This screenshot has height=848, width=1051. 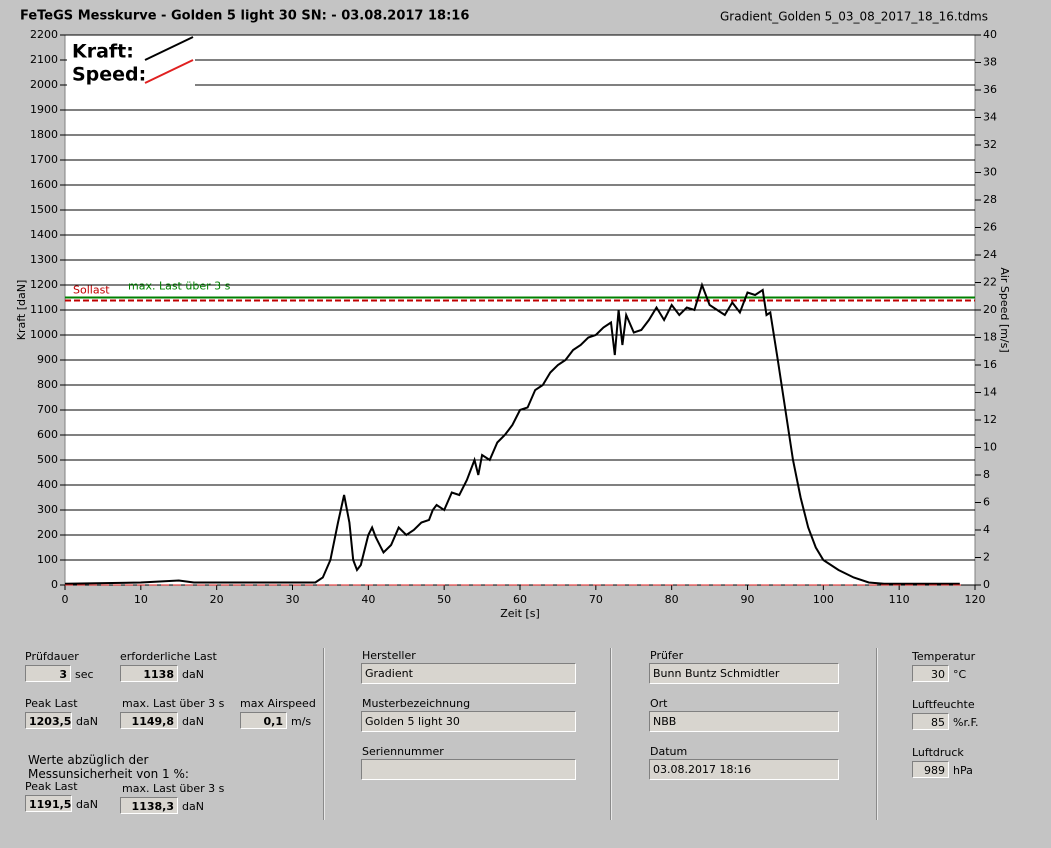 What do you see at coordinates (520, 599) in the screenshot?
I see `x-tick-label: 60` at bounding box center [520, 599].